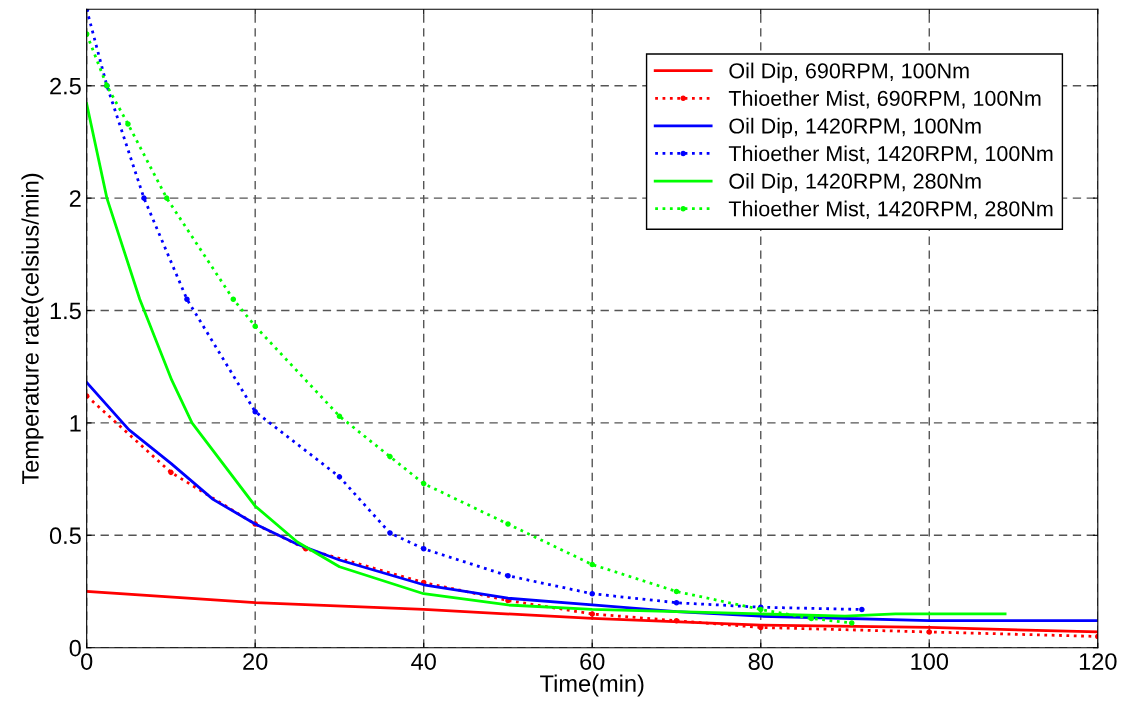  I want to click on y-tick-label: 0.5, so click(65, 536).